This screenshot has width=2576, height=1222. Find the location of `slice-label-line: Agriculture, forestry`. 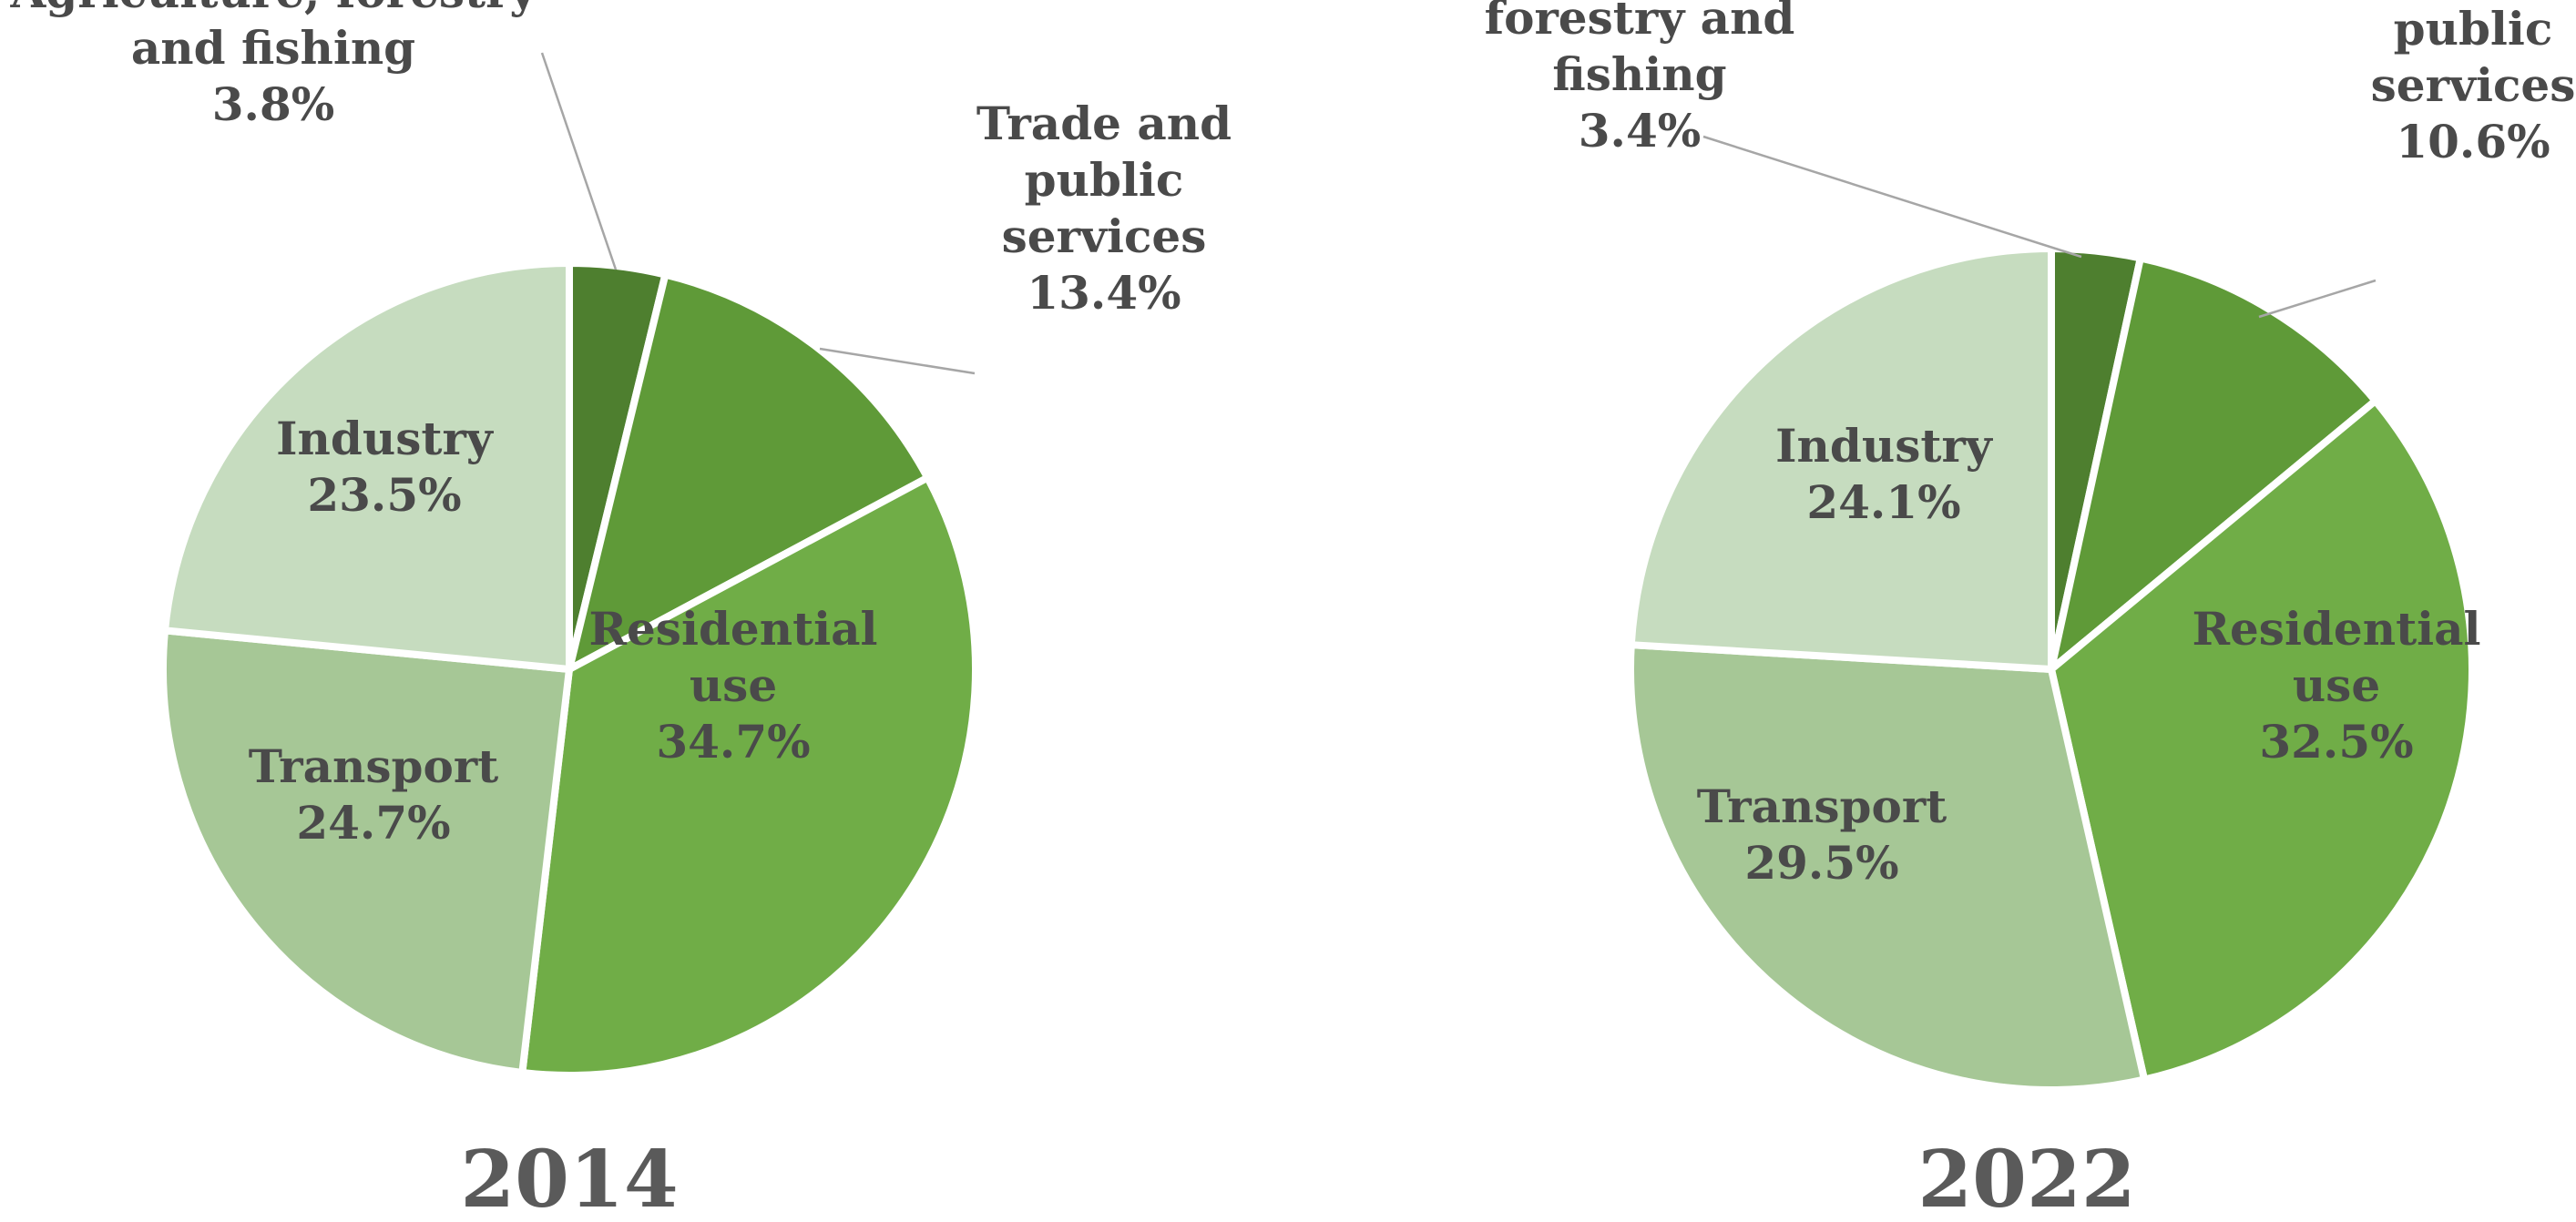

slice-label-line: Agriculture, forestry is located at coordinates (274, 9).